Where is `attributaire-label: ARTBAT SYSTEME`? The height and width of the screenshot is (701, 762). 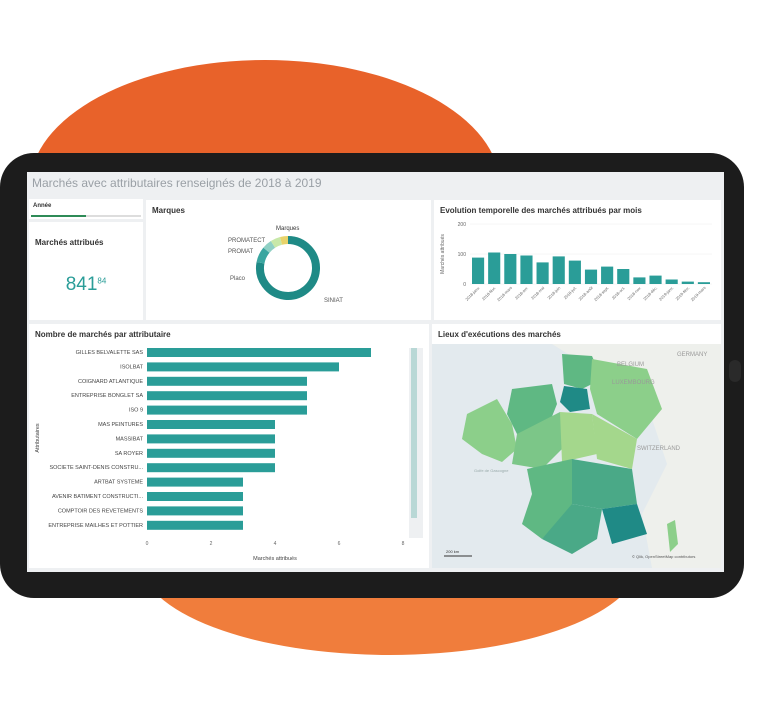
attributaire-label: ARTBAT SYSTEME is located at coordinates (118, 483).